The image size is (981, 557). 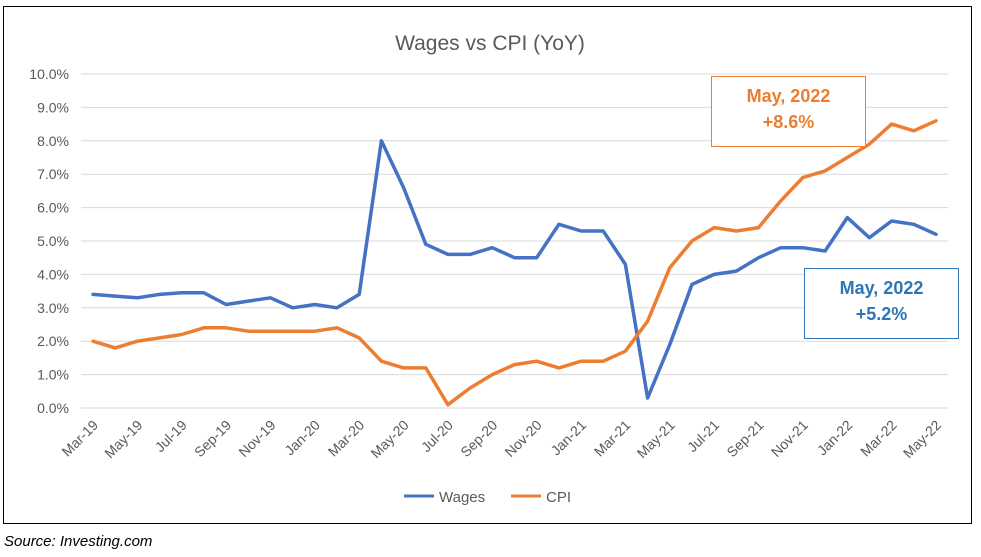 I want to click on y-tick-label: 2.0%, so click(x=53, y=341).